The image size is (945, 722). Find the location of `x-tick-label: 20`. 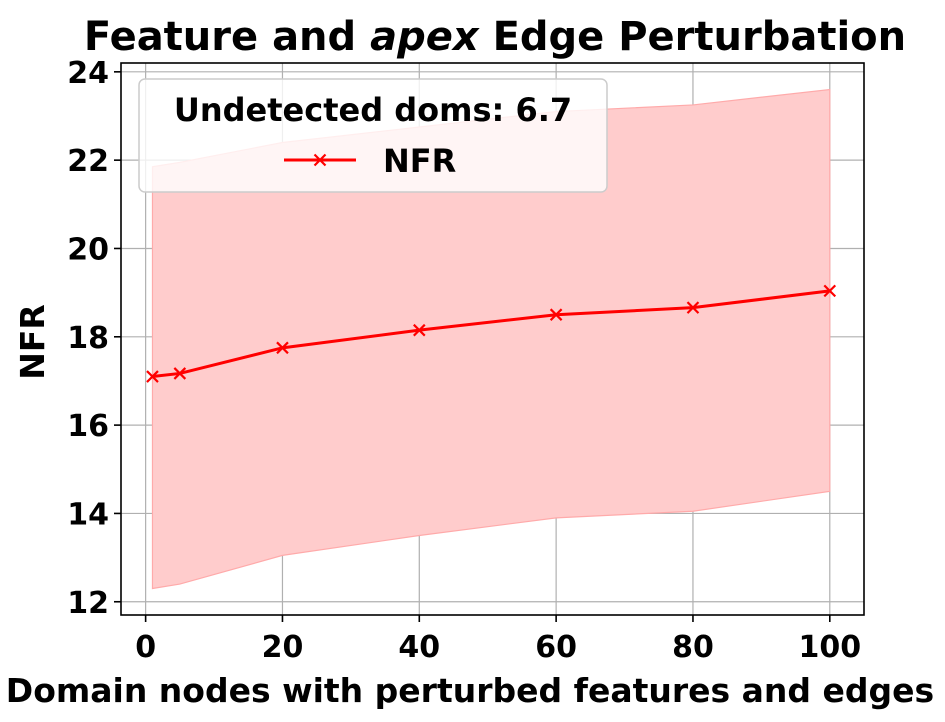

x-tick-label: 20 is located at coordinates (283, 647).